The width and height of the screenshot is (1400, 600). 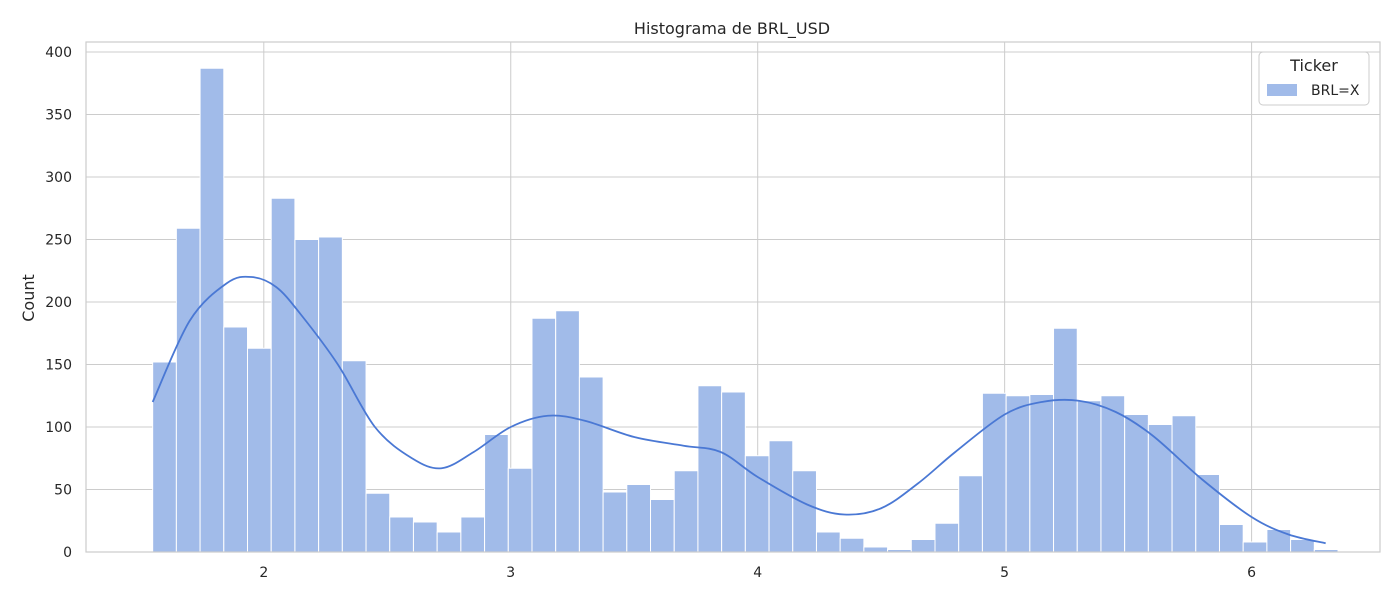 What do you see at coordinates (510, 573) in the screenshot?
I see `x-tick-label: 3` at bounding box center [510, 573].